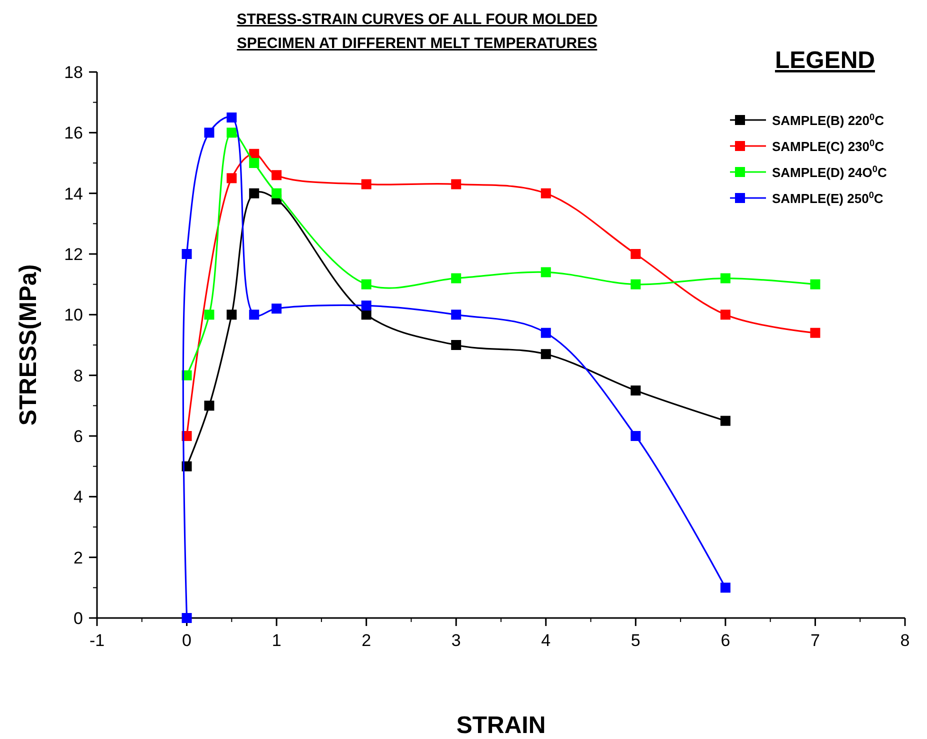 The width and height of the screenshot is (927, 739). I want to click on x-tick-label: 5, so click(635, 640).